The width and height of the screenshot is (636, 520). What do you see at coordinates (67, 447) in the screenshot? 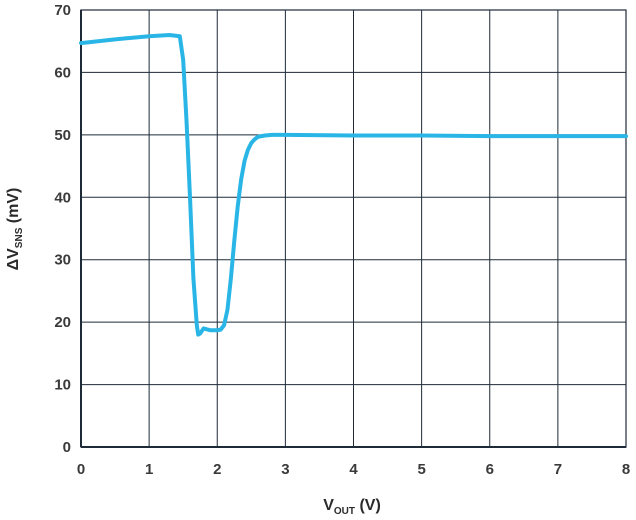
I see `y-tick-label: 0` at bounding box center [67, 447].